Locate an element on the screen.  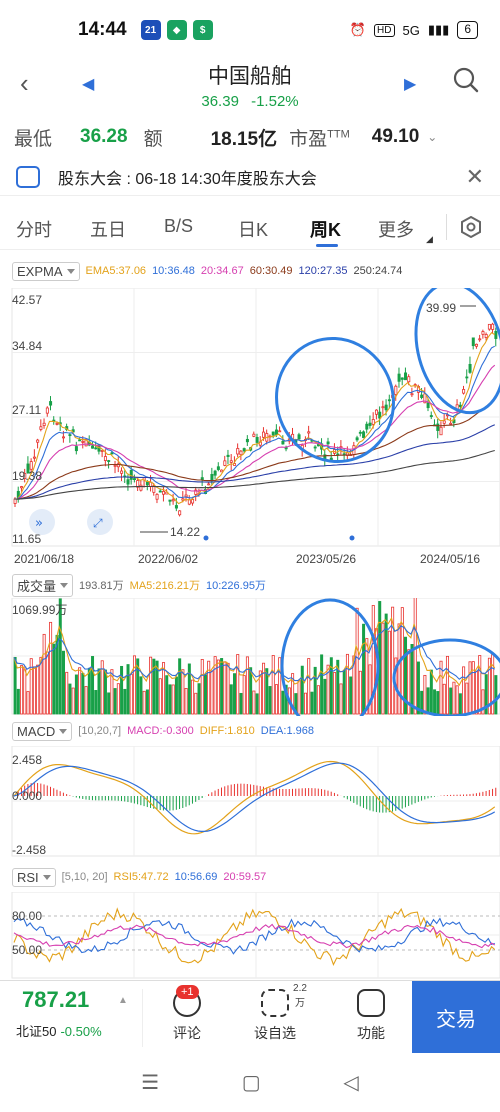
rsi-selector: RSI is located at coordinates (34, 877).